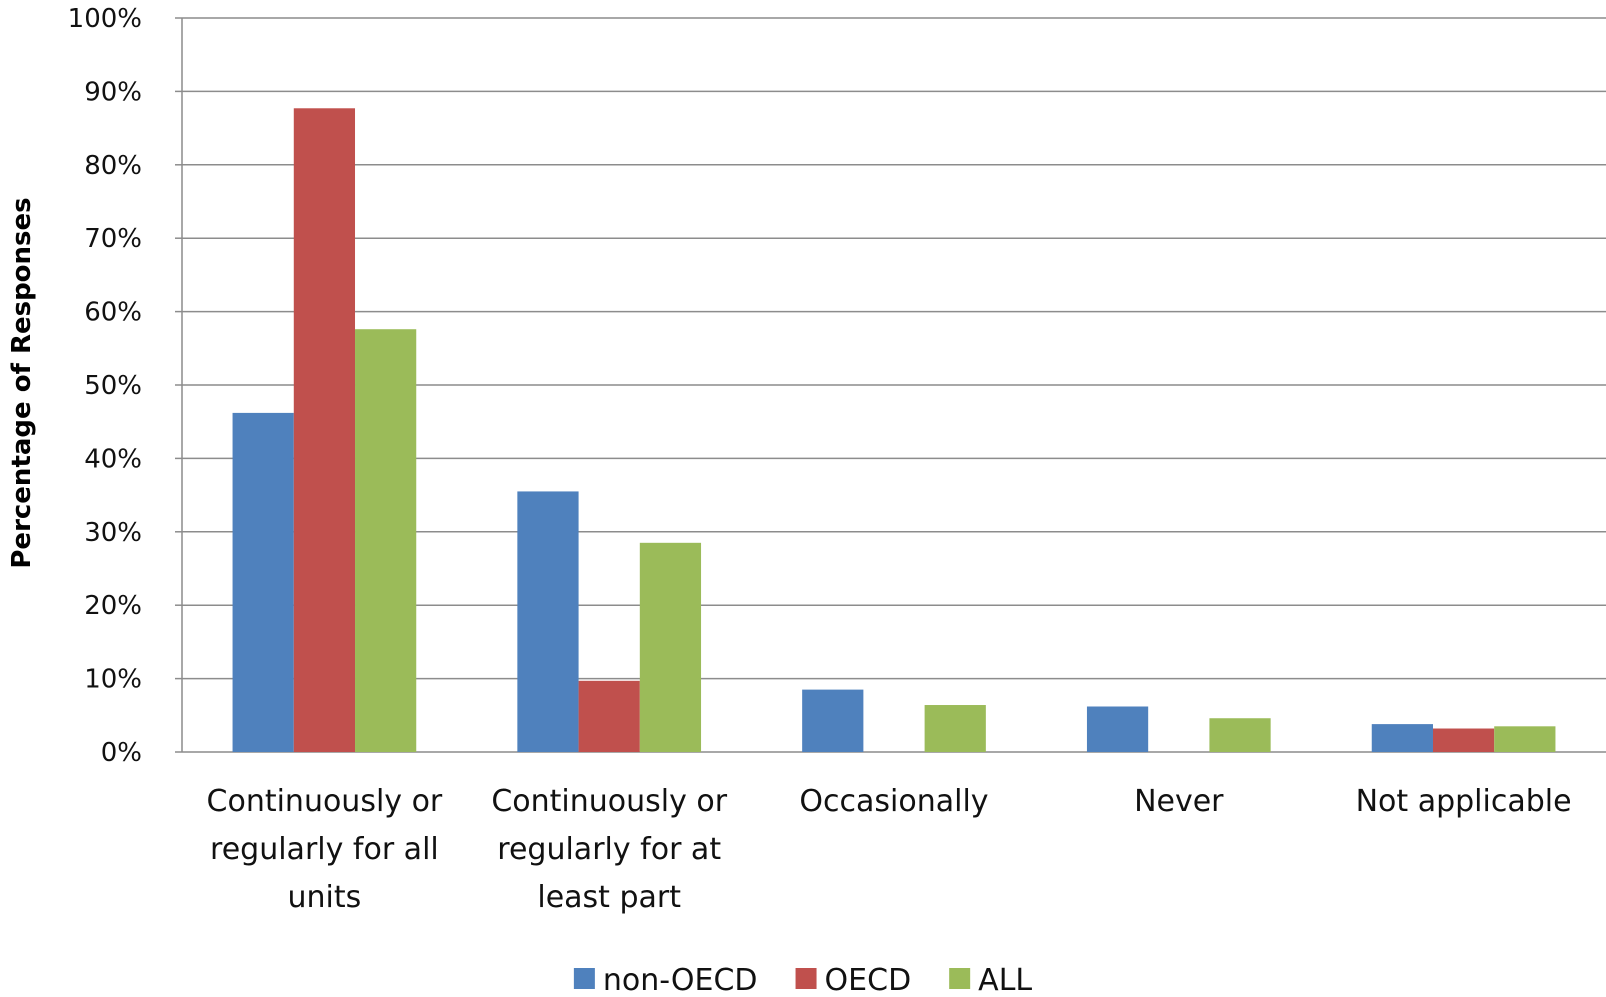 The width and height of the screenshot is (1606, 997). I want to click on x-category-label: least part, so click(609, 897).